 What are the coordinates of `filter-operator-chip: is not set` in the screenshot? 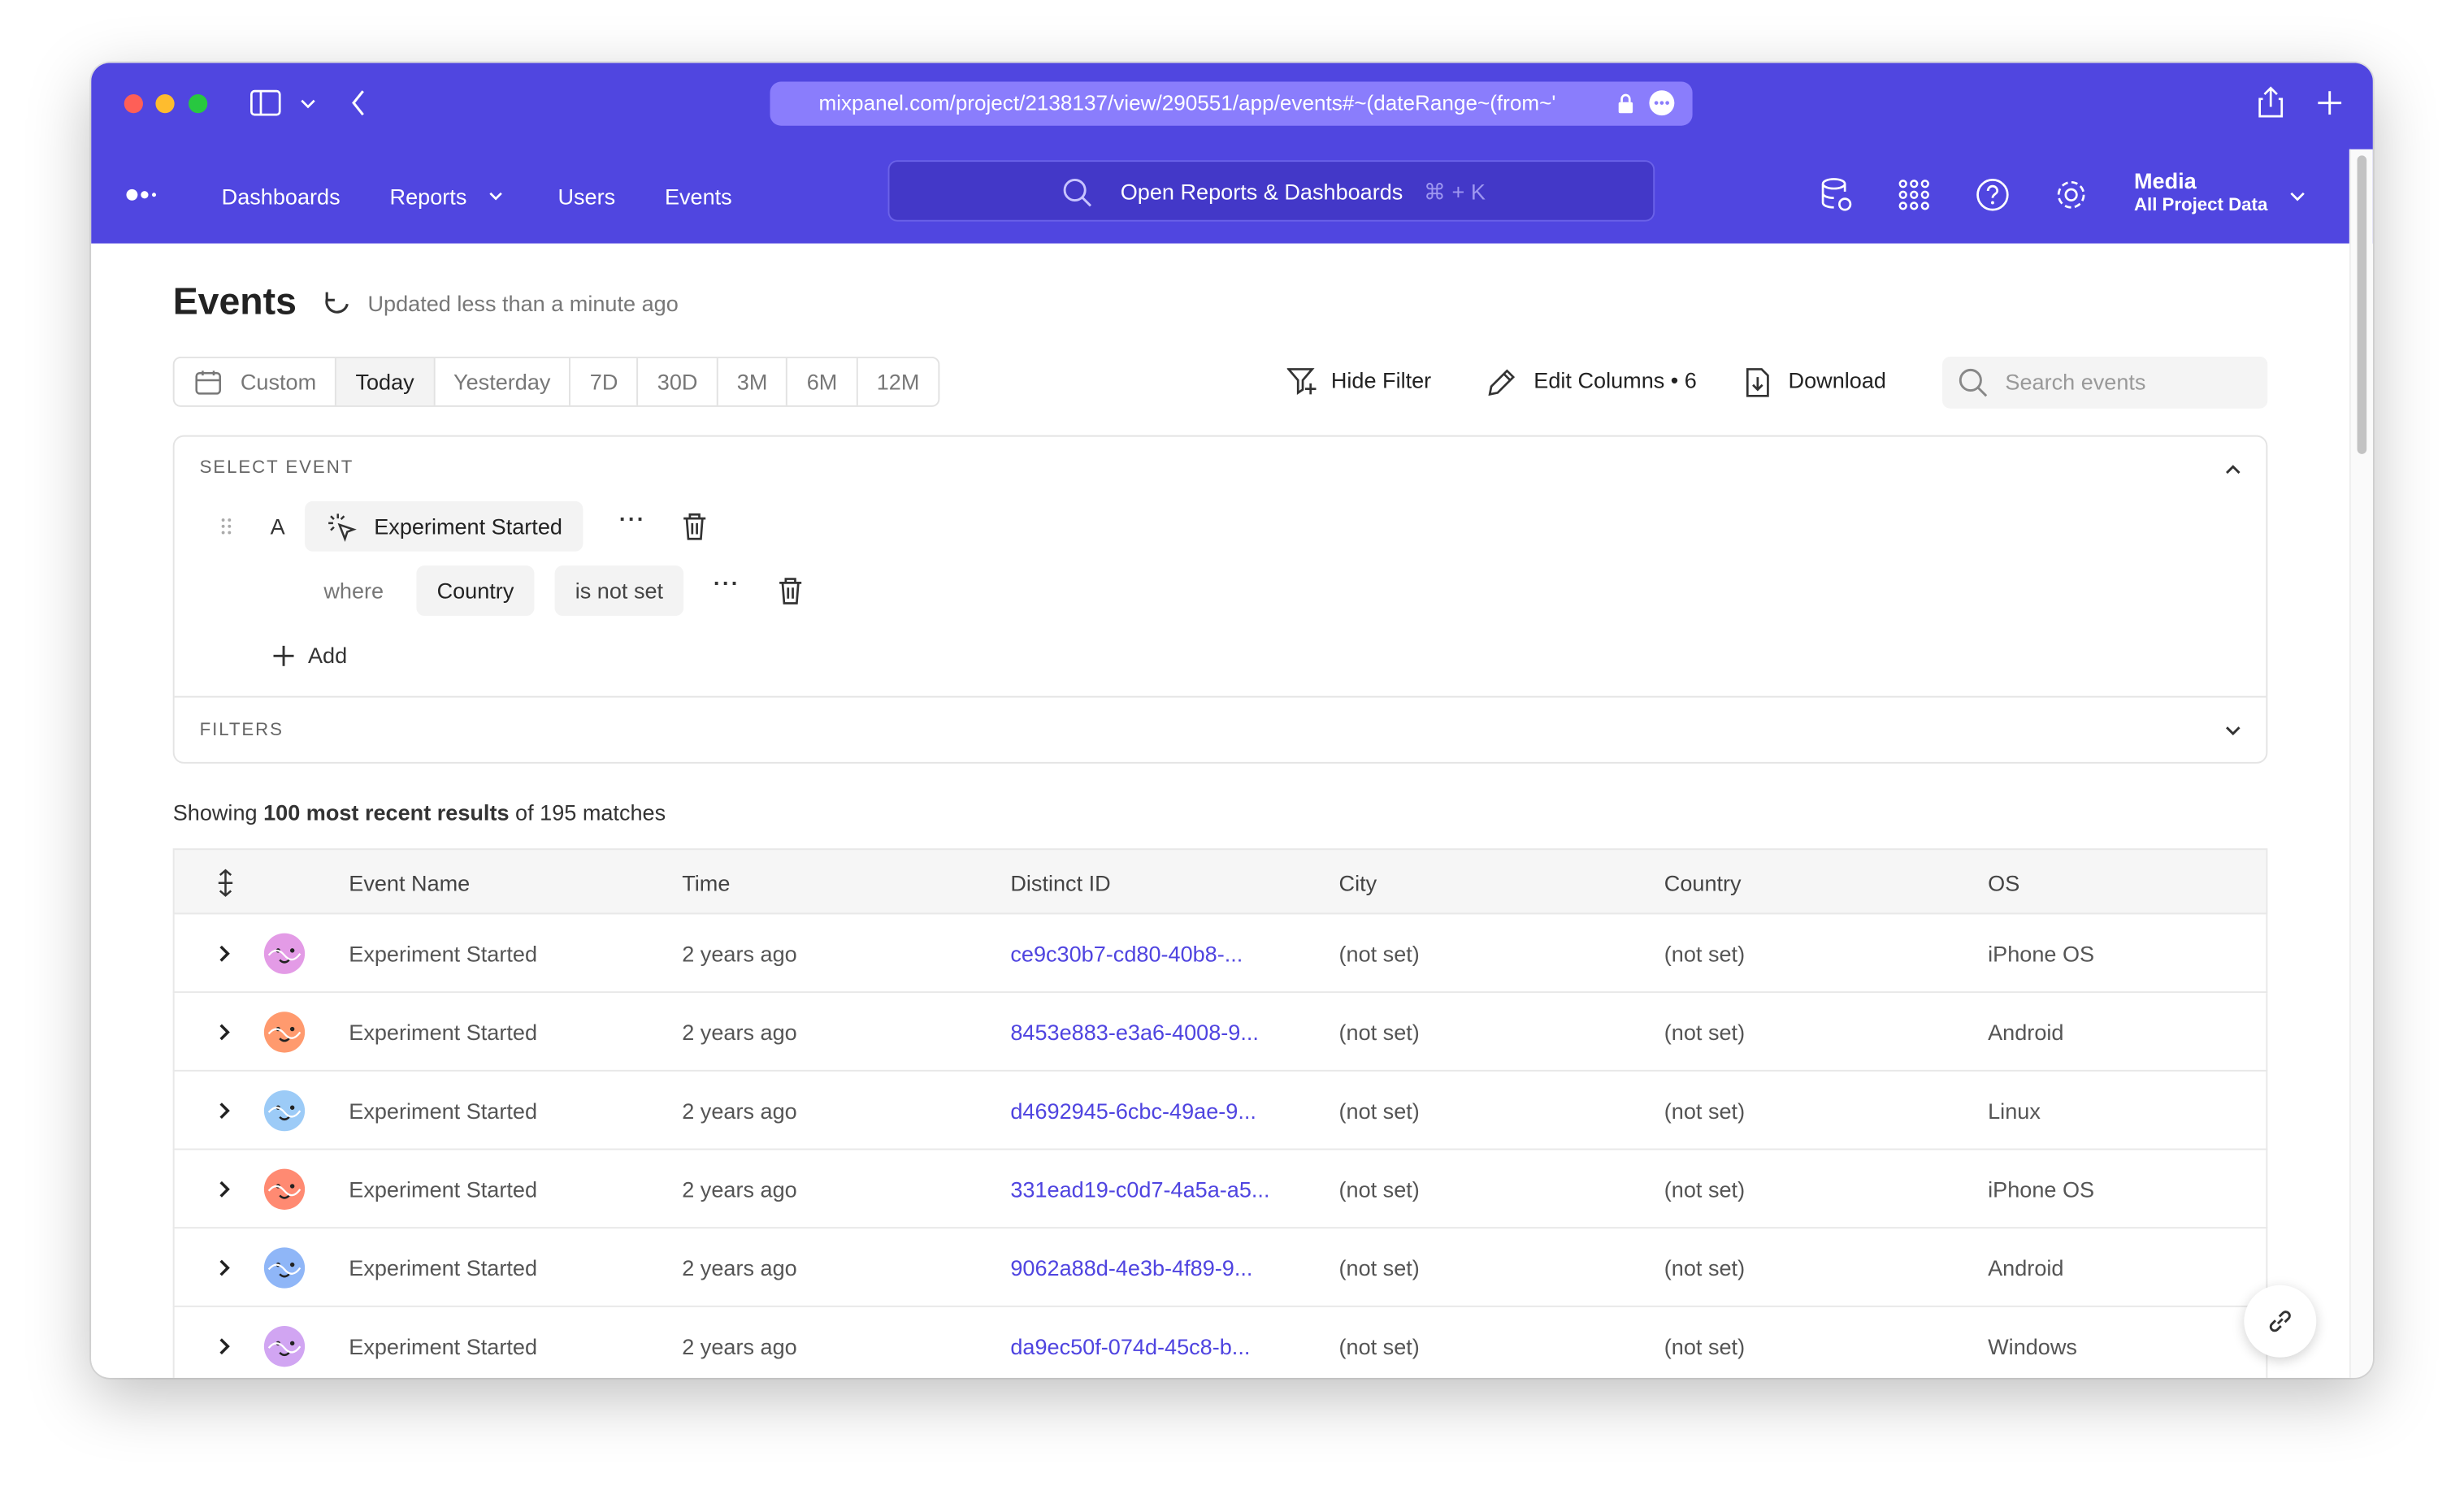 It's located at (619, 591).